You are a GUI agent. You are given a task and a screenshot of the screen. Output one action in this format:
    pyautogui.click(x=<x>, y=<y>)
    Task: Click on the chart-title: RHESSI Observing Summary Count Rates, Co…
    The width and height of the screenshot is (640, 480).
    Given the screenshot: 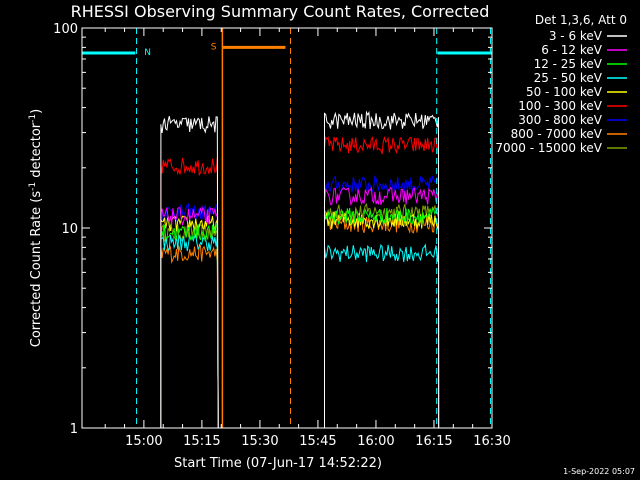 What is the action you would take?
    pyautogui.click(x=280, y=11)
    